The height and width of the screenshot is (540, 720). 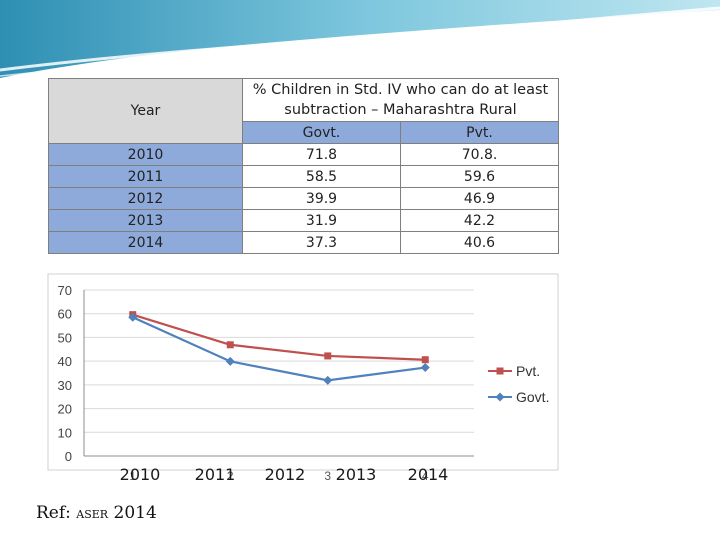 I want to click on reference-note: Ref: ASER 2014, so click(x=96, y=513).